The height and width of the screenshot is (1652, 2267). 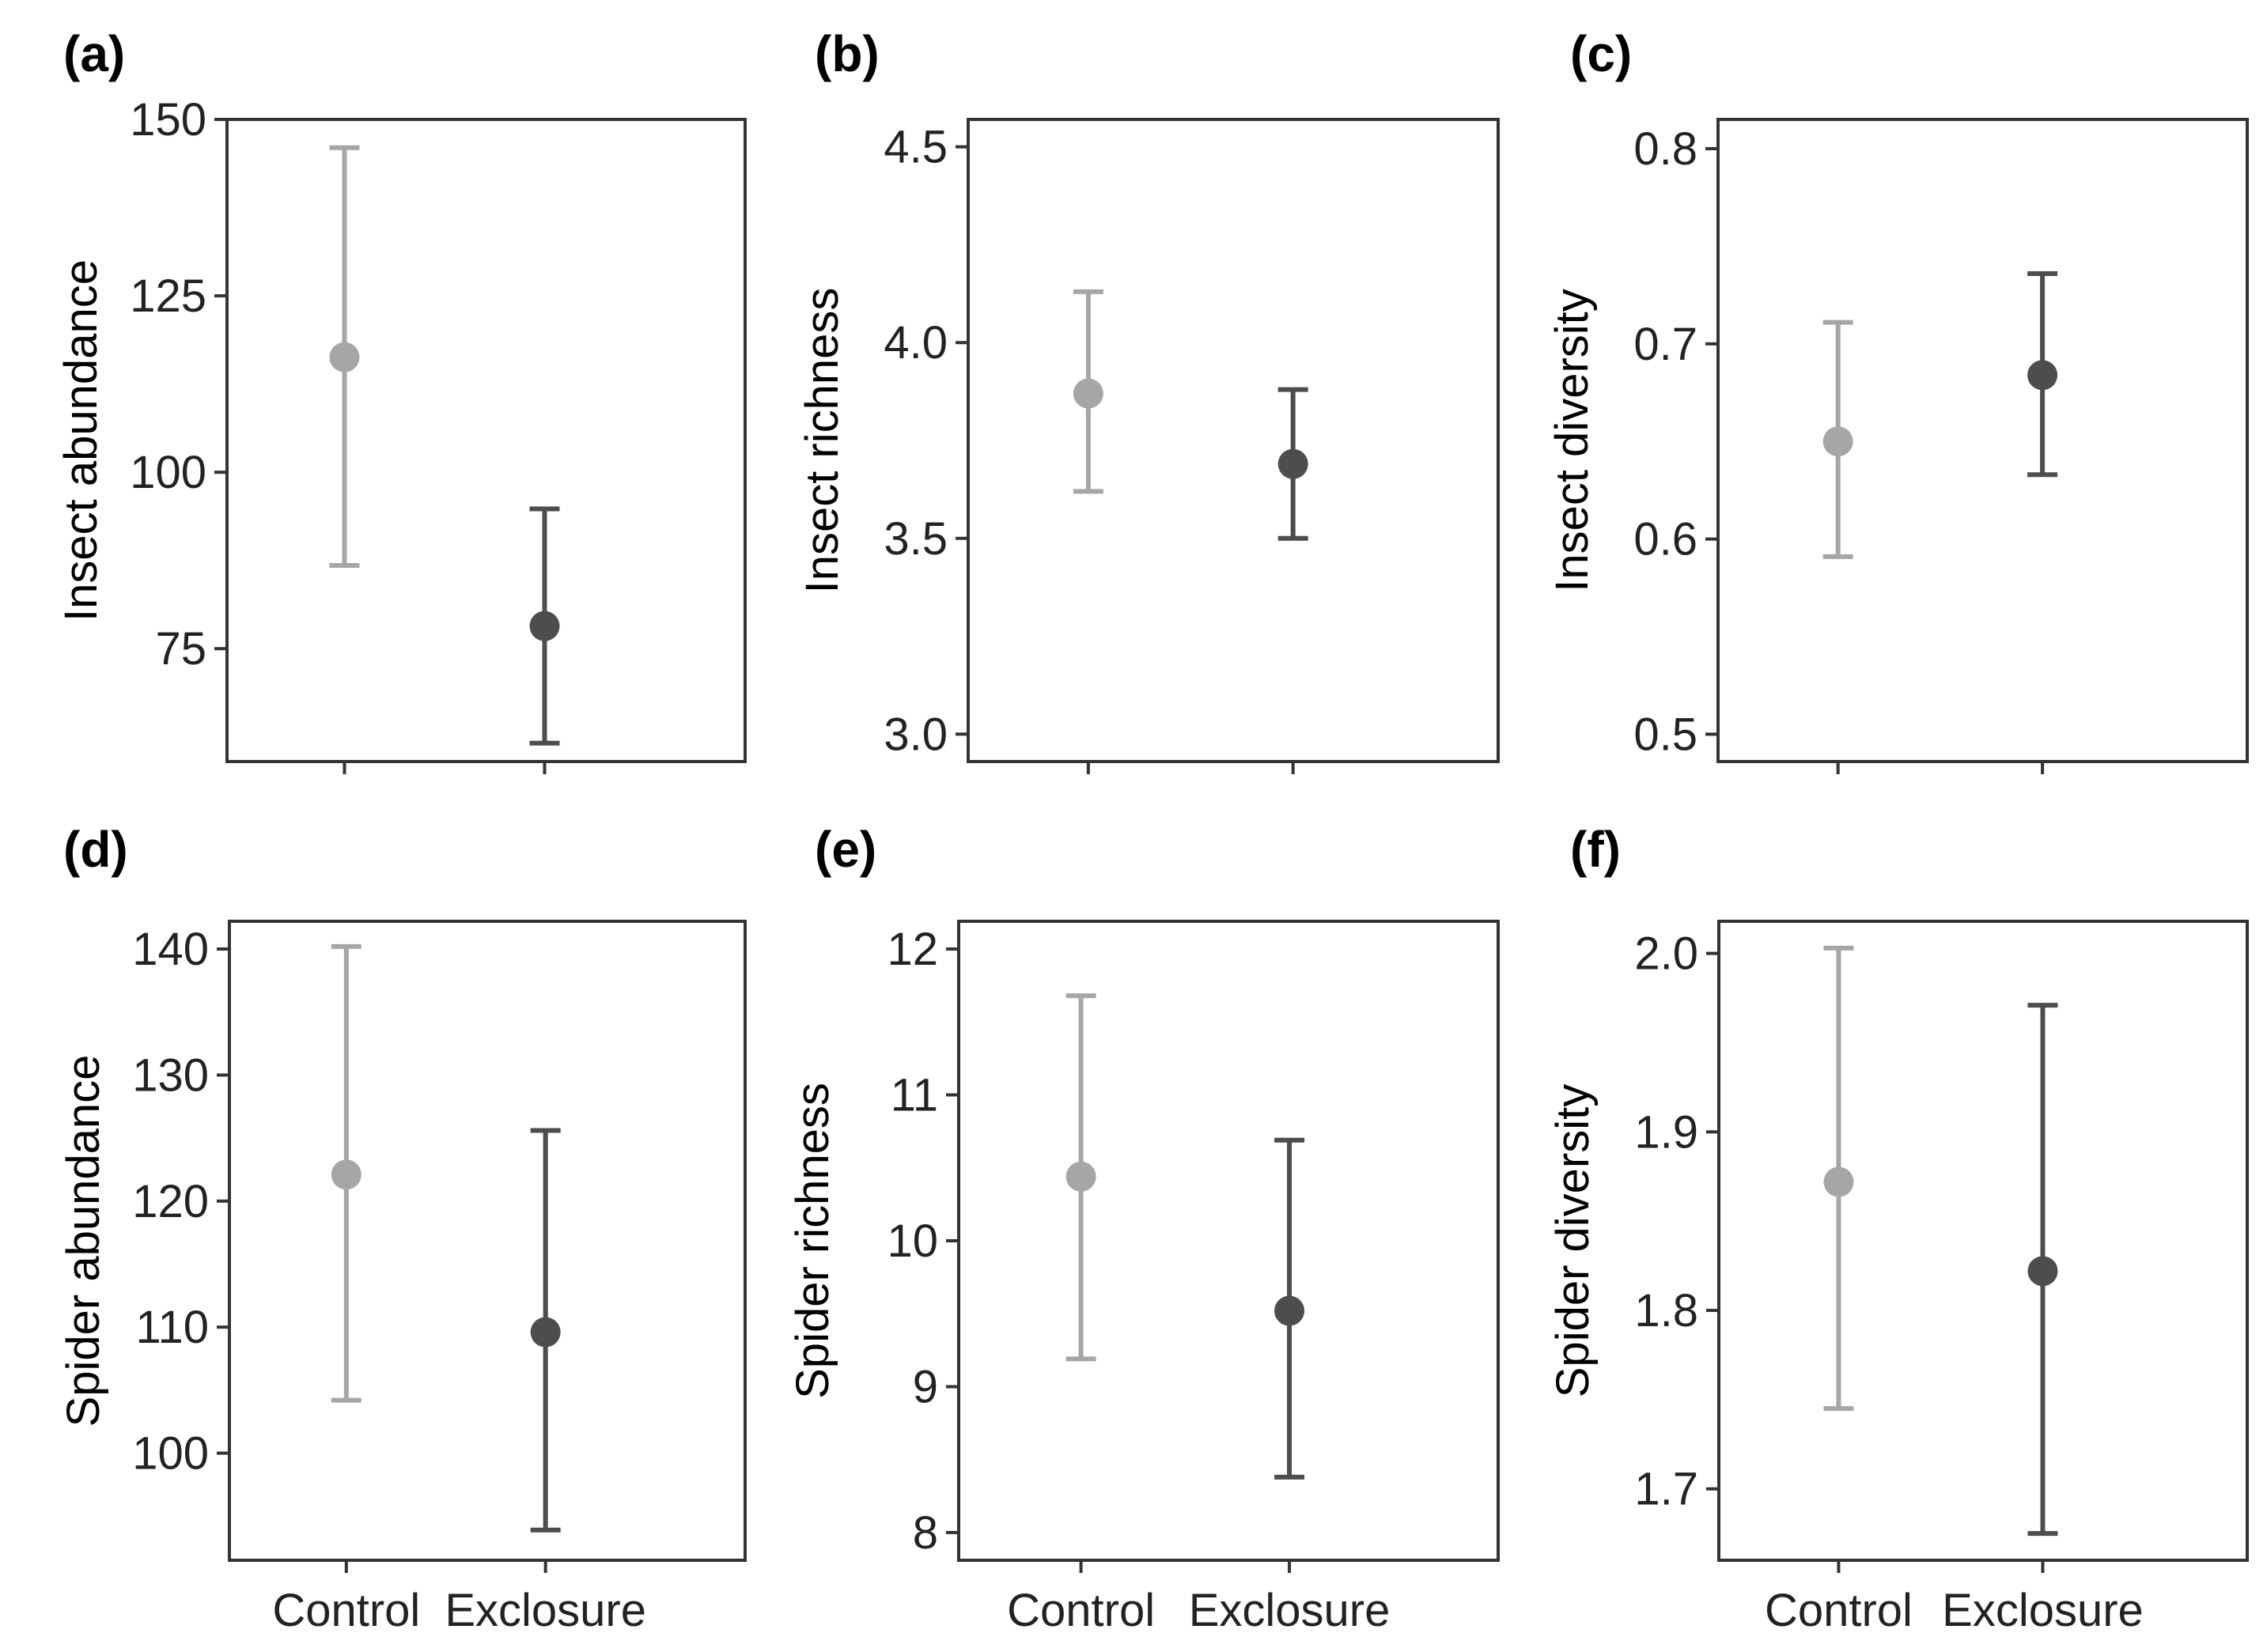 What do you see at coordinates (83, 1241) in the screenshot?
I see `y-axis-title: Spider abundance` at bounding box center [83, 1241].